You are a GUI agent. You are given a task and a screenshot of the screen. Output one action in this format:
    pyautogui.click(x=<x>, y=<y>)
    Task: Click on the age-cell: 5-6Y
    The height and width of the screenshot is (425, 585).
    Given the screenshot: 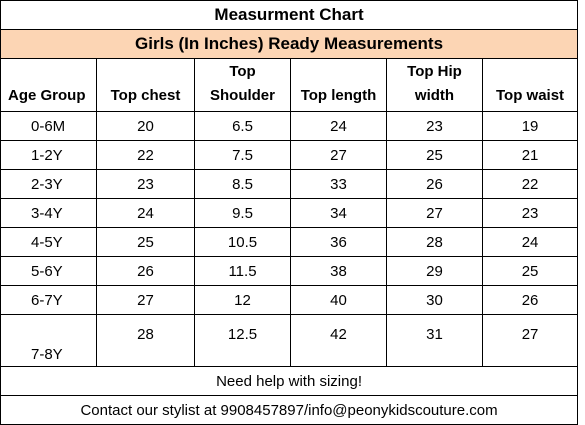 What is the action you would take?
    pyautogui.click(x=48, y=271)
    